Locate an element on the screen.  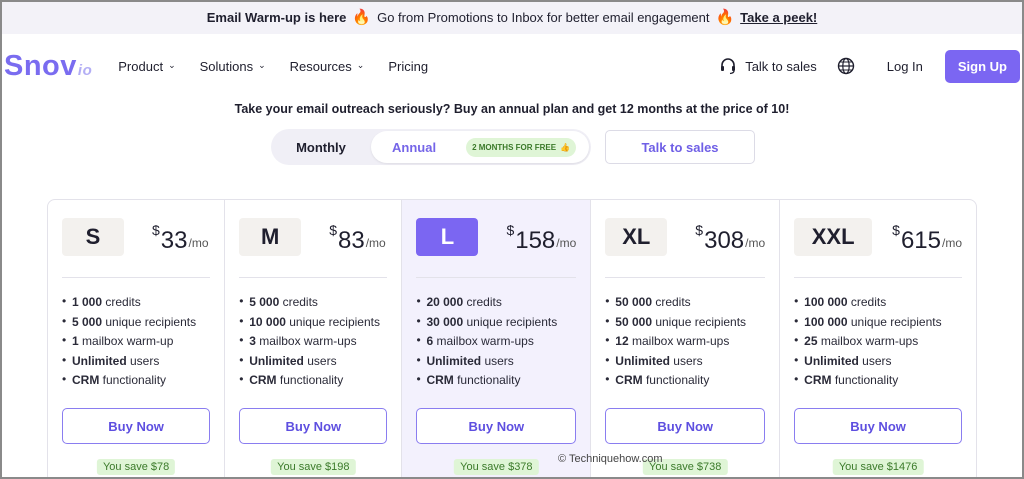
nav-solutions-label: Solutions is located at coordinates (226, 66).